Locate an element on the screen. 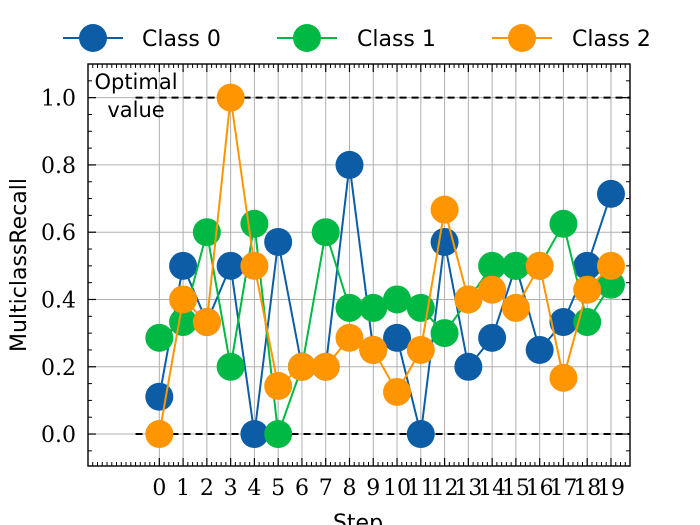 This screenshot has width=700, height=525. x-tick-label: 12 is located at coordinates (445, 488).